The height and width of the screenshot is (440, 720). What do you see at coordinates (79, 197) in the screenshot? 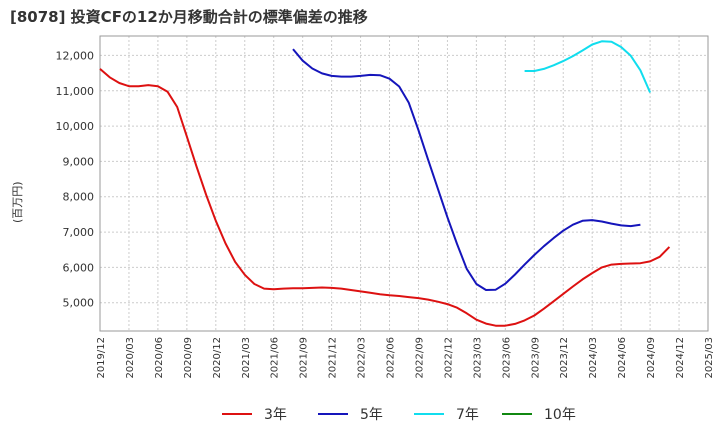
I see `y-tick-label: 8,000` at bounding box center [79, 197].